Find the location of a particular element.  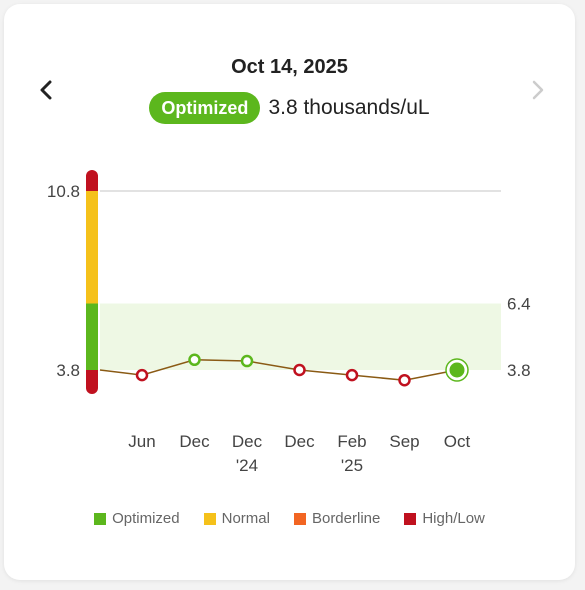

status-row: Optimized 3.8 thousands/uL is located at coordinates (289, 108).